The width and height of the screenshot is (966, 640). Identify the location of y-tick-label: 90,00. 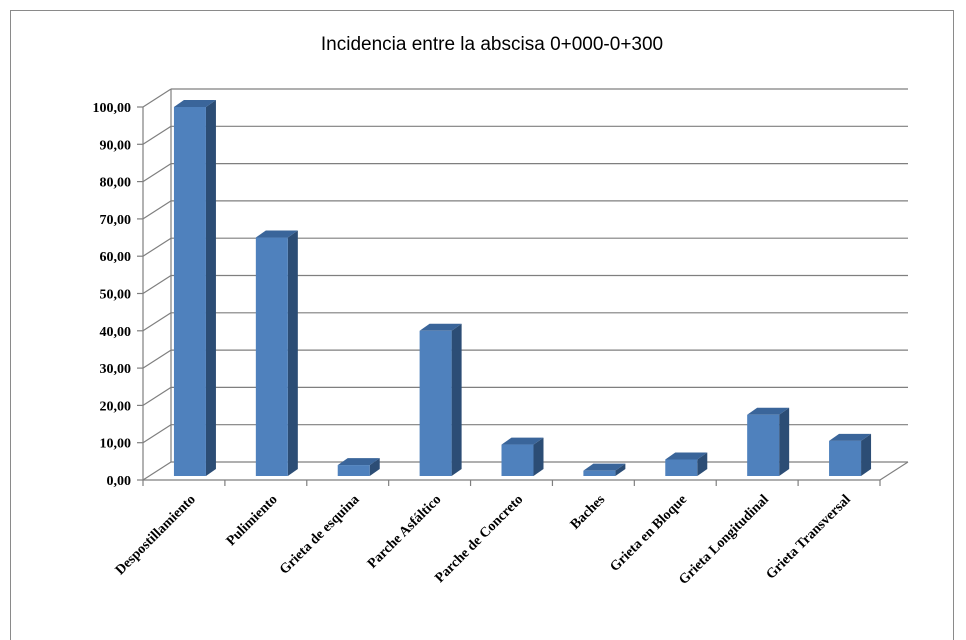
(116, 145).